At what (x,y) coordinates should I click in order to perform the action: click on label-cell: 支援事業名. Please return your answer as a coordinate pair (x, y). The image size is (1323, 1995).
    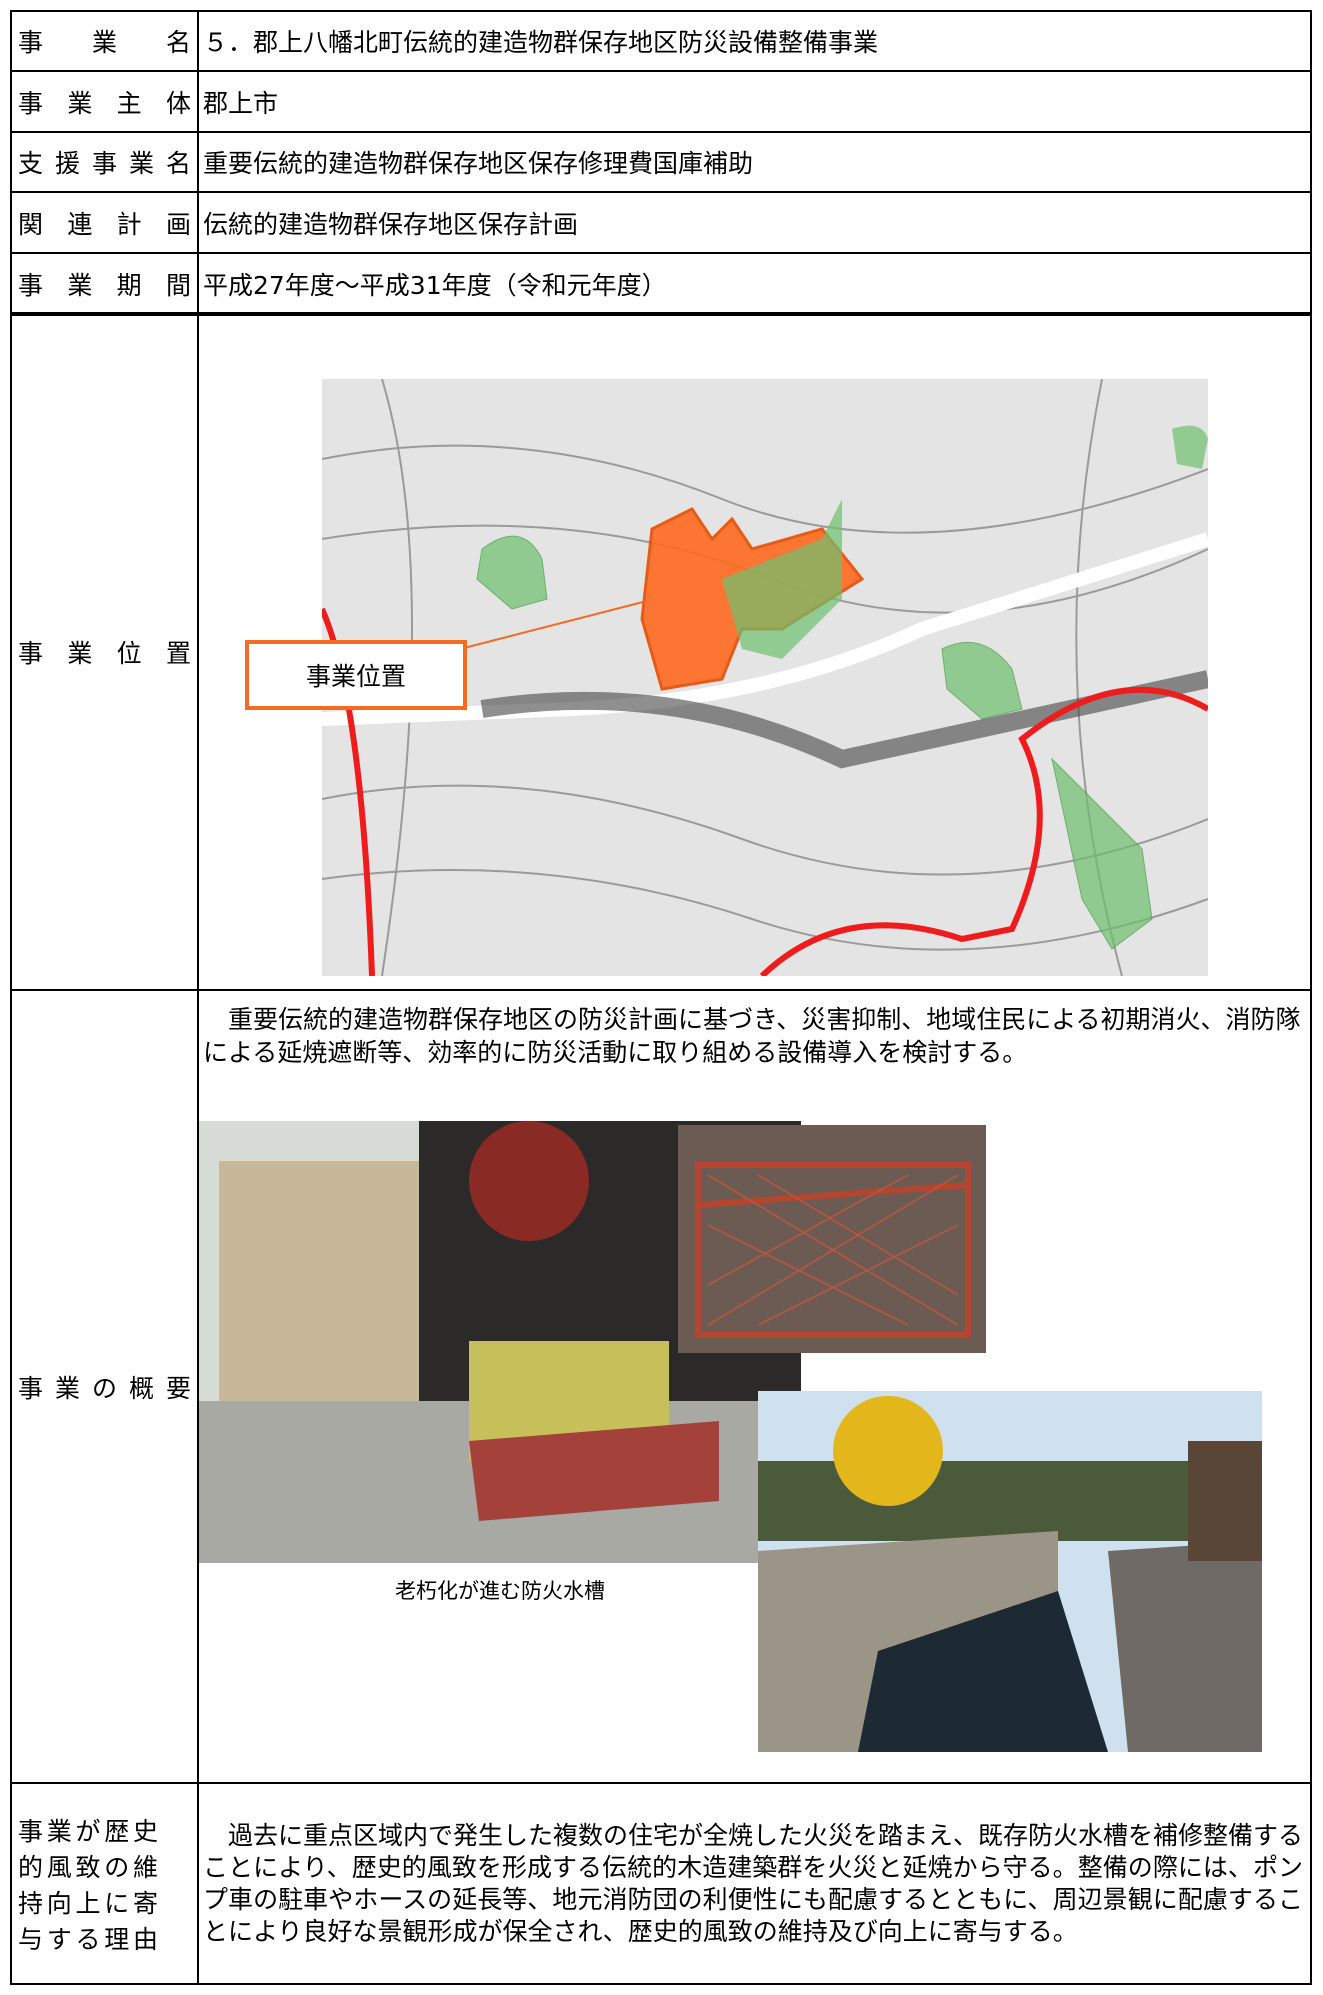
    Looking at the image, I should click on (104, 162).